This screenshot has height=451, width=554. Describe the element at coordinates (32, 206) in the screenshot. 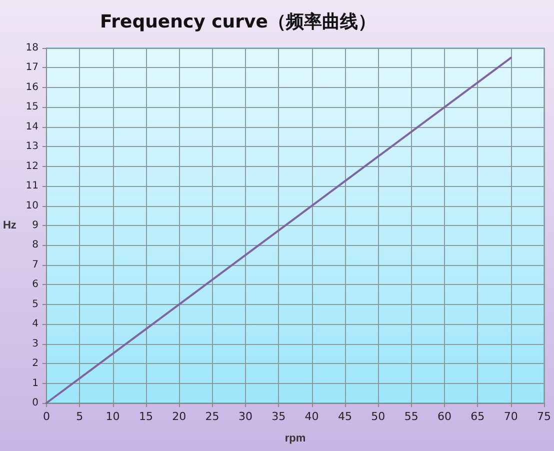

I see `y-tick-label: 10` at that location.